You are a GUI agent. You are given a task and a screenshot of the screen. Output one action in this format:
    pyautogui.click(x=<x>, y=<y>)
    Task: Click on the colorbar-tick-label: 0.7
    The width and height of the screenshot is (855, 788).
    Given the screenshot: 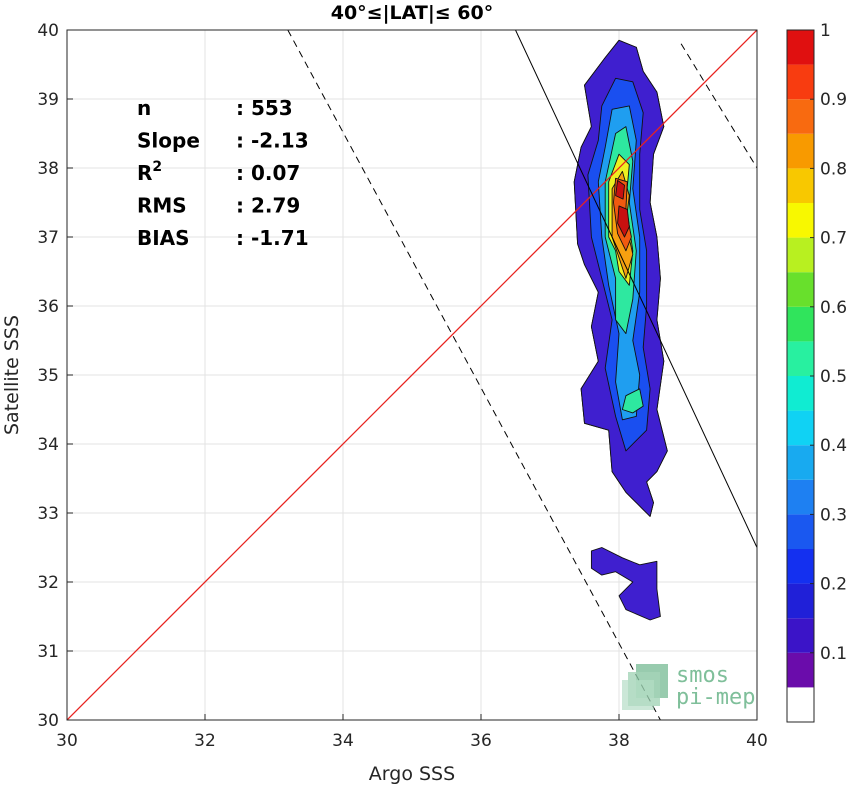 What is the action you would take?
    pyautogui.click(x=833, y=239)
    